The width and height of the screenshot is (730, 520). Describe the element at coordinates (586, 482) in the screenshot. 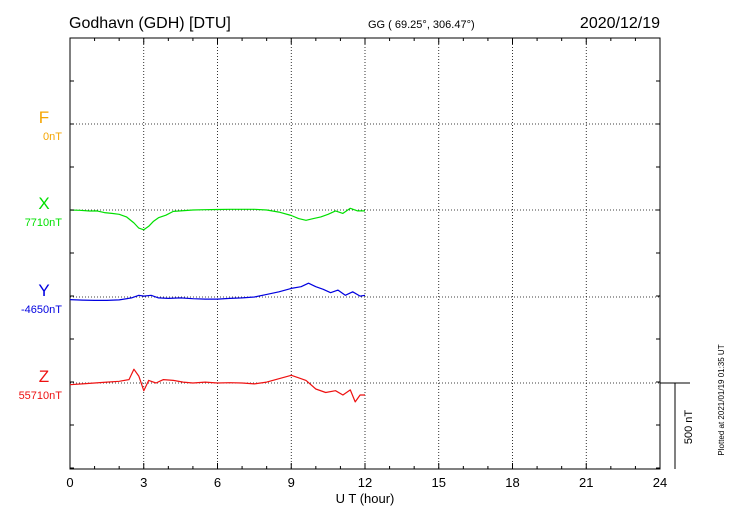

I see `x-tick-label: 21` at that location.